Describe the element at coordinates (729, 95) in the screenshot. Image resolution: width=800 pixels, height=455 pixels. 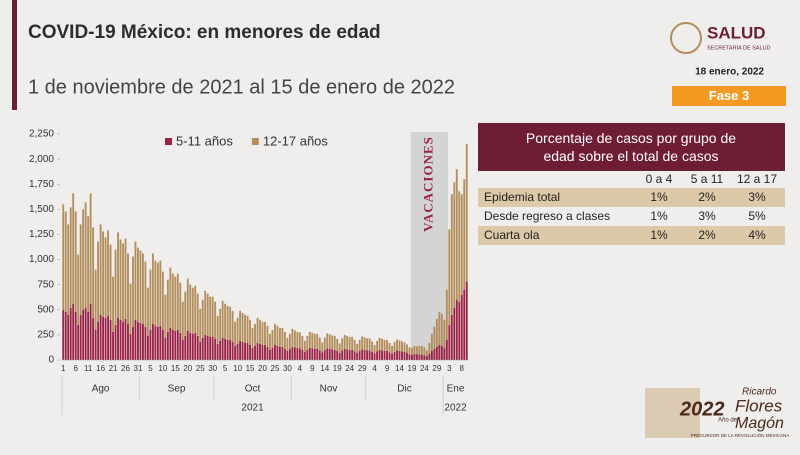
I see `phase: Fase 3` at that location.